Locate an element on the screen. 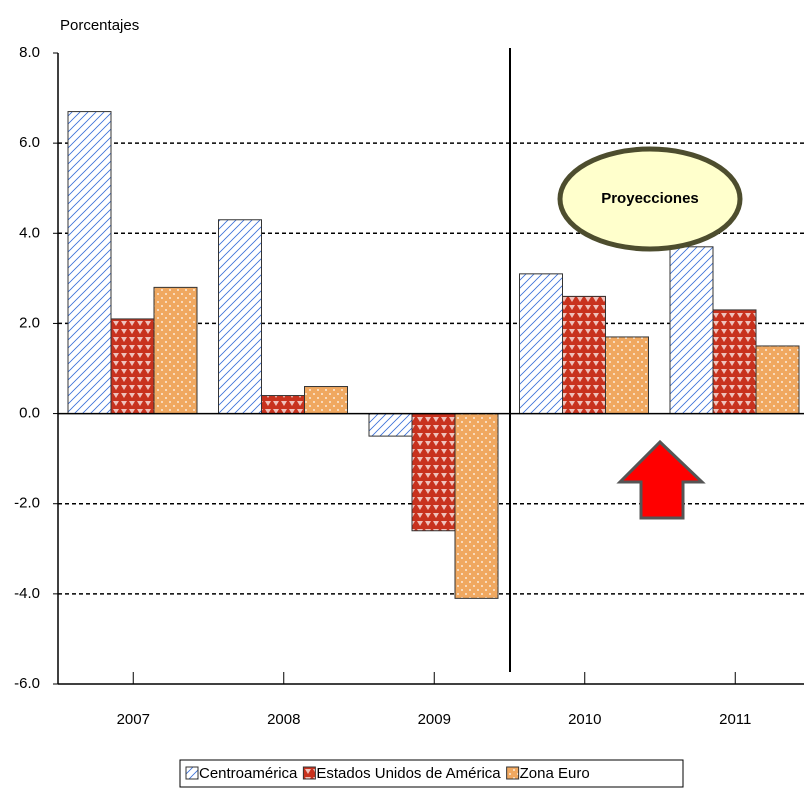 This screenshot has height=789, width=804. annotation-bubble is located at coordinates (650, 199).